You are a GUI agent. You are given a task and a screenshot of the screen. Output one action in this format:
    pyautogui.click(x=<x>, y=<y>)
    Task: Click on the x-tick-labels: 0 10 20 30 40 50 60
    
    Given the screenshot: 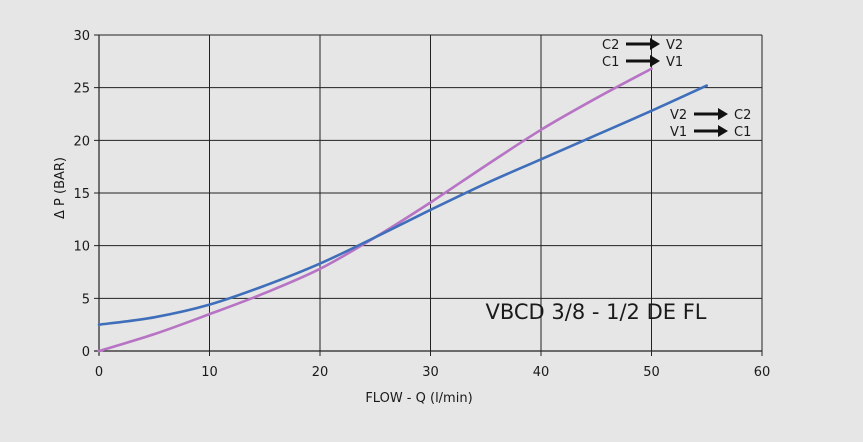 What is the action you would take?
    pyautogui.click(x=432, y=372)
    